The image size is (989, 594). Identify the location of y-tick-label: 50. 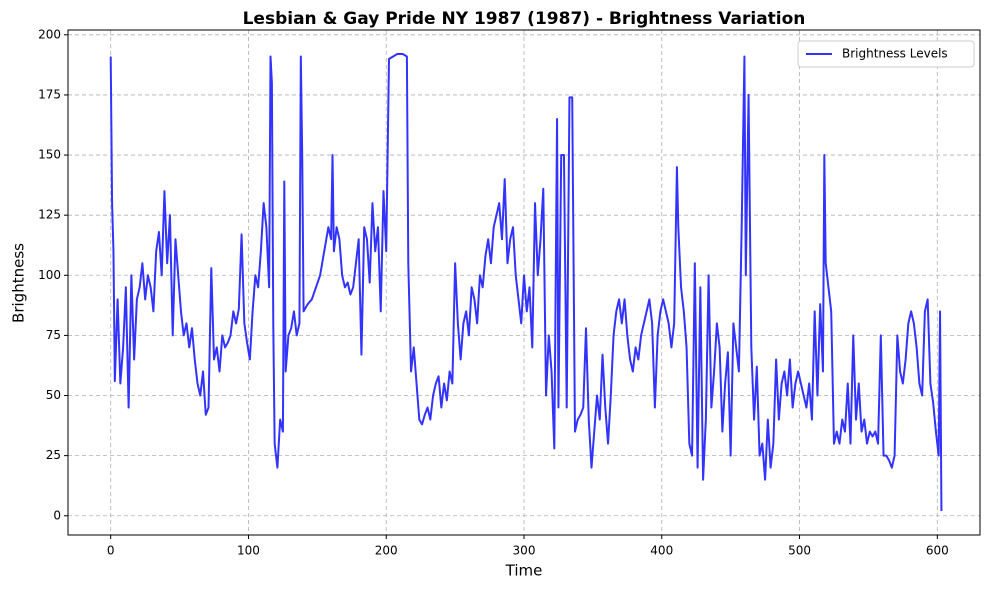
(53, 395).